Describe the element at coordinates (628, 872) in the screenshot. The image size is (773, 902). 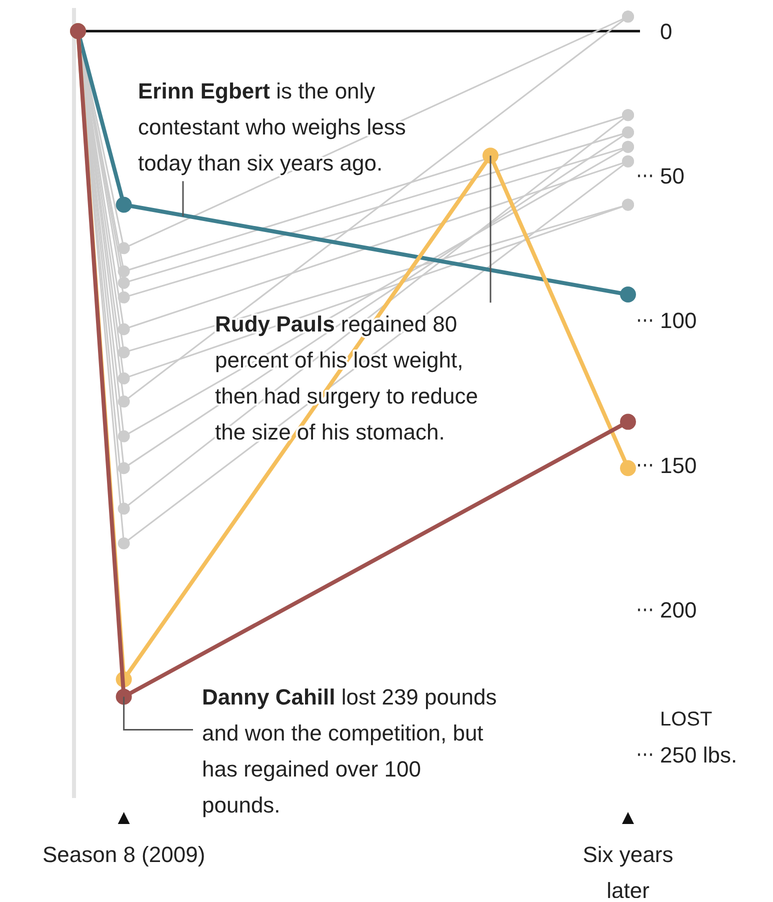
I see `x-tick-label: Six years later` at that location.